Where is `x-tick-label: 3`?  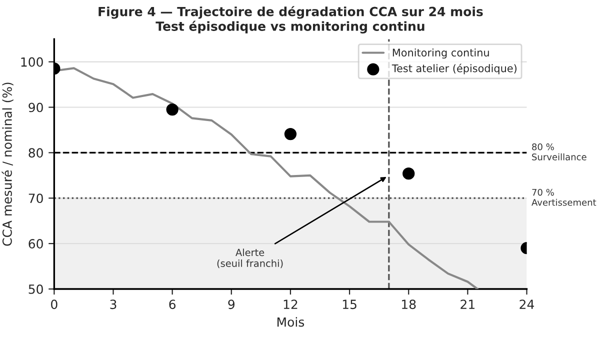
x-tick-label: 3 is located at coordinates (113, 305).